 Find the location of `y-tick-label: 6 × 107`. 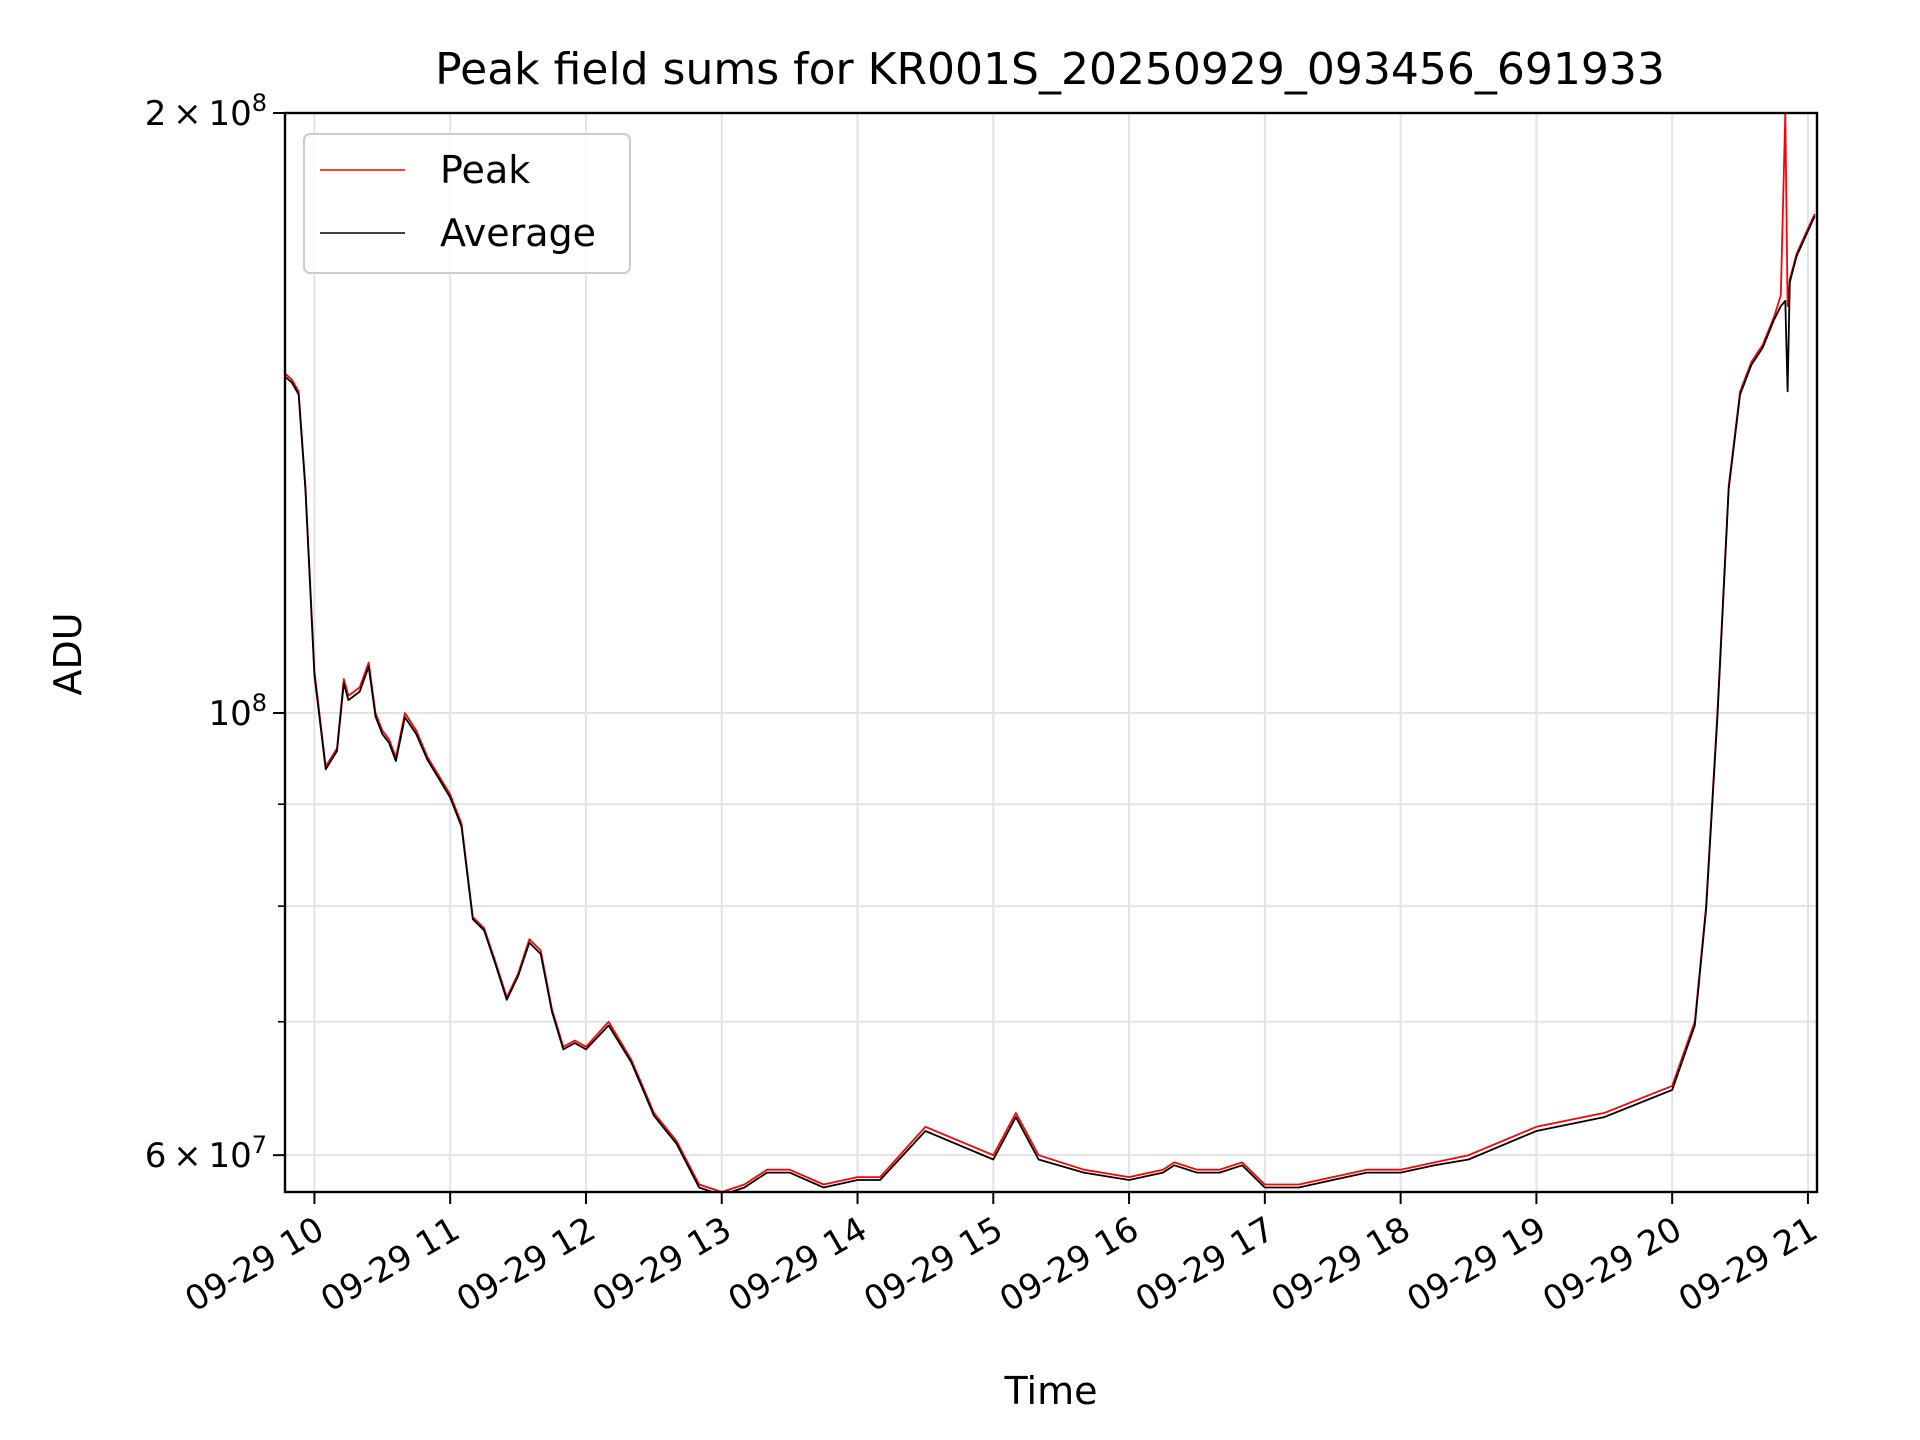

y-tick-label: 6 × 107 is located at coordinates (206, 1153).